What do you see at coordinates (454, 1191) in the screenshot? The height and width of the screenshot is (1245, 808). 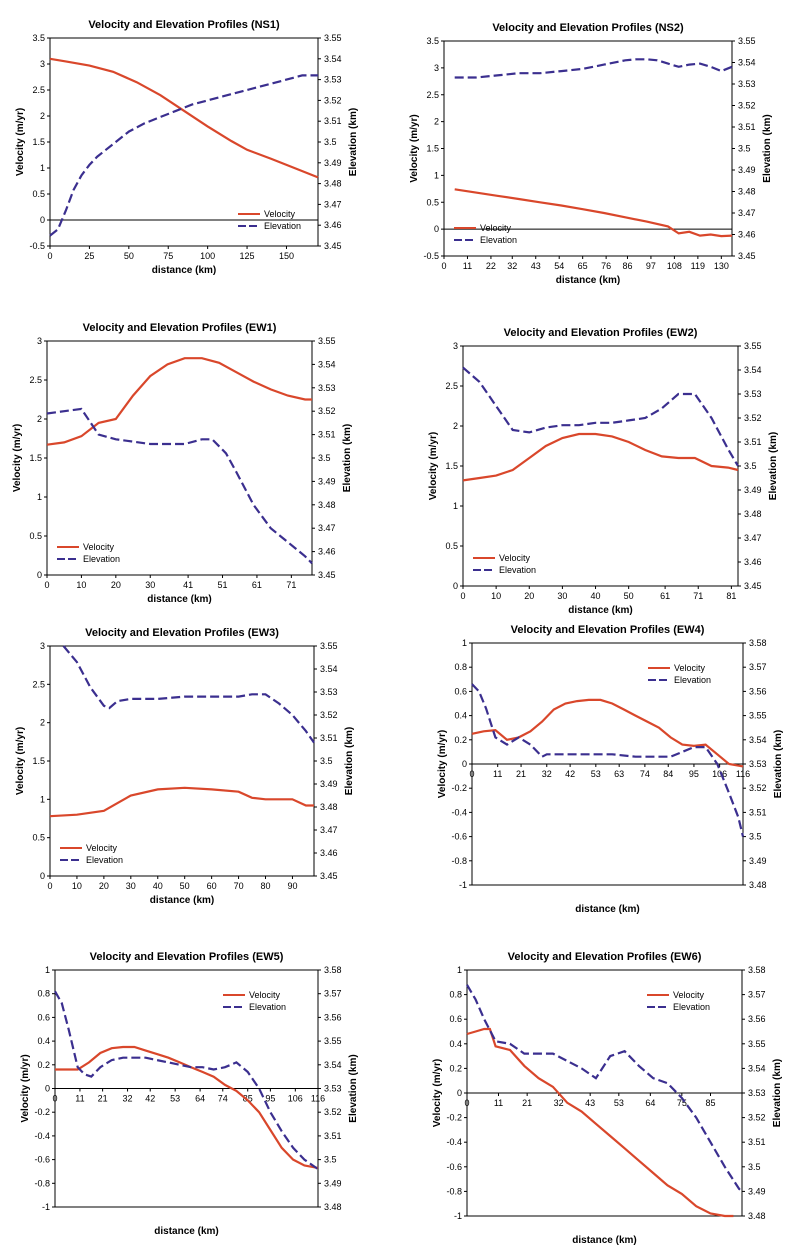 I see `y-tick-label: -0.8` at bounding box center [454, 1191].